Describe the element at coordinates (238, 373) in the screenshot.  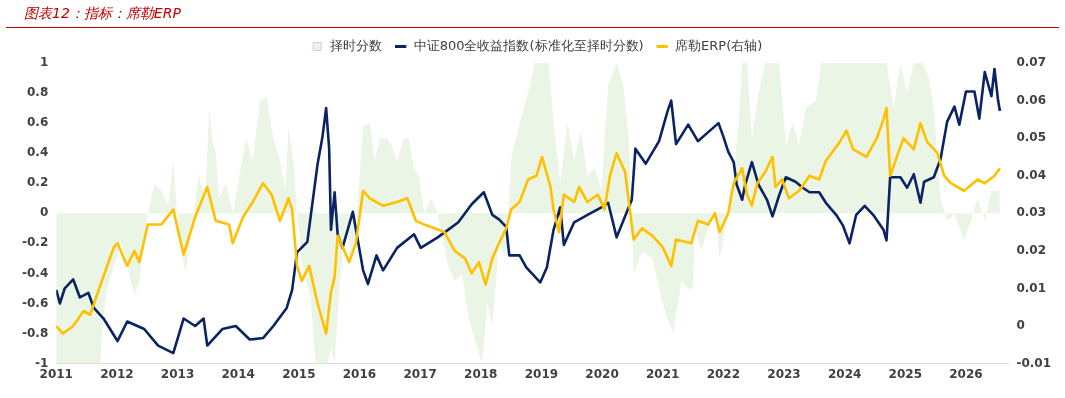
I see `x-tick-label: 2014` at that location.